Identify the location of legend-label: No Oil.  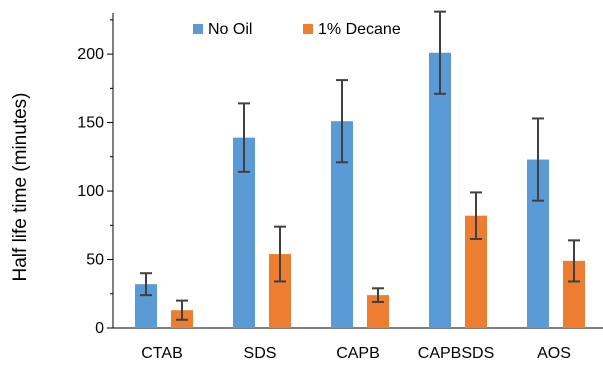
(230, 29).